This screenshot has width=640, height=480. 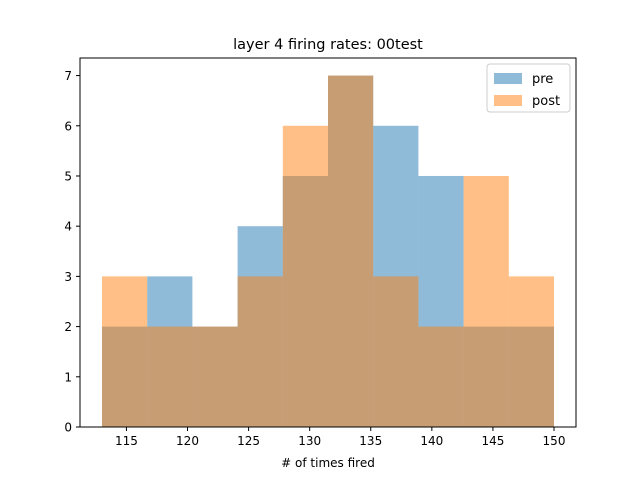 I want to click on y-tick-label: 7, so click(x=68, y=76).